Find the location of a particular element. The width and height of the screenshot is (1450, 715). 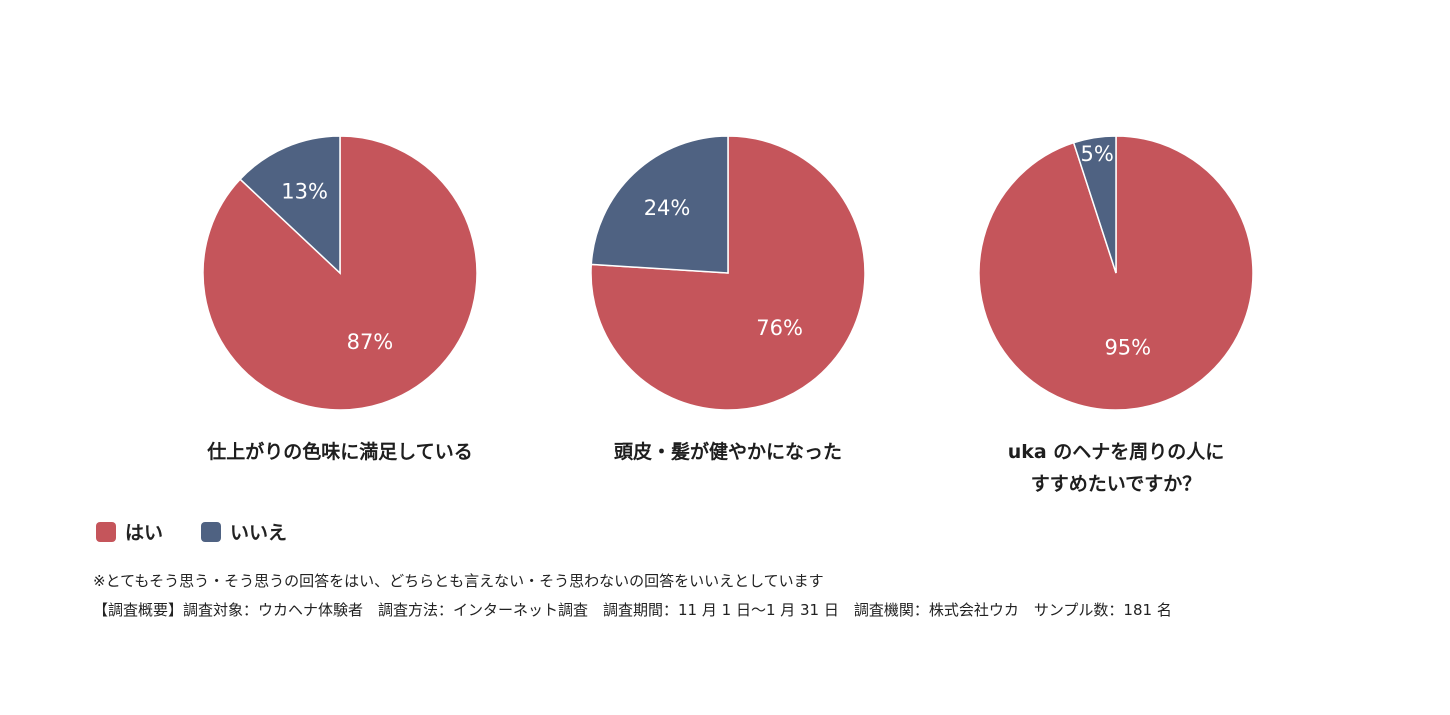

pie-label-no: 13% is located at coordinates (304, 191).